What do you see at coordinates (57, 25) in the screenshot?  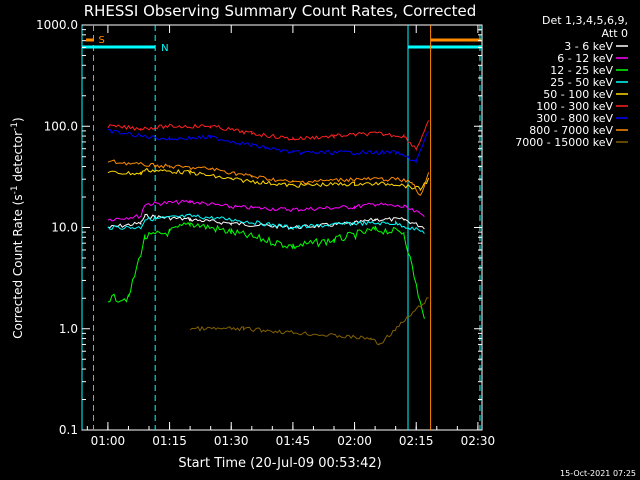 I see `y-tick-label-1: 1000.0` at bounding box center [57, 25].